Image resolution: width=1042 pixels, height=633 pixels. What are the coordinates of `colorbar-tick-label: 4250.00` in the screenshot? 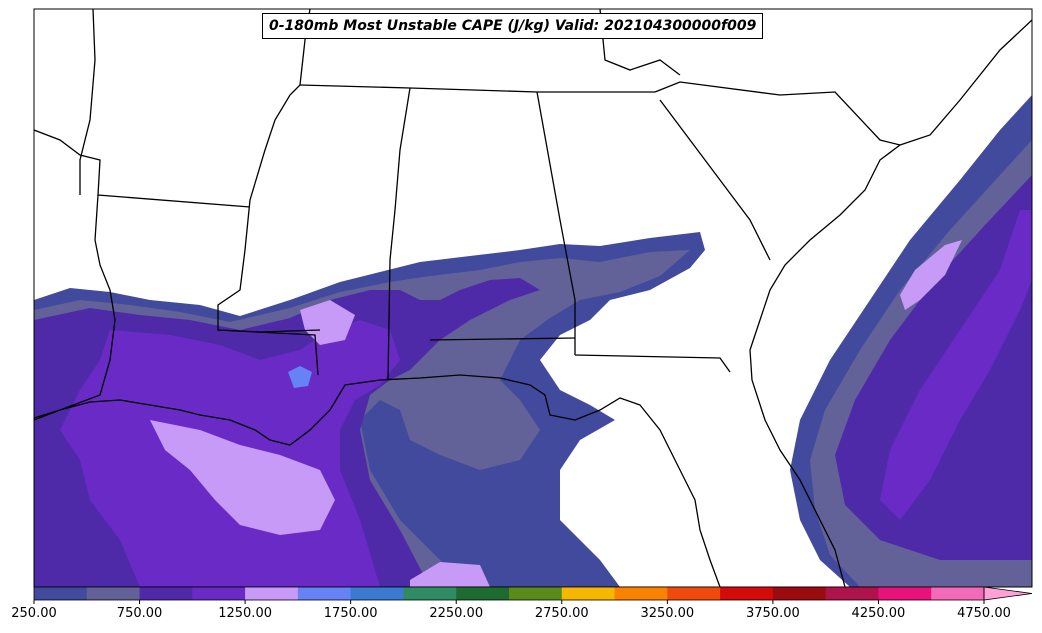 It's located at (878, 613).